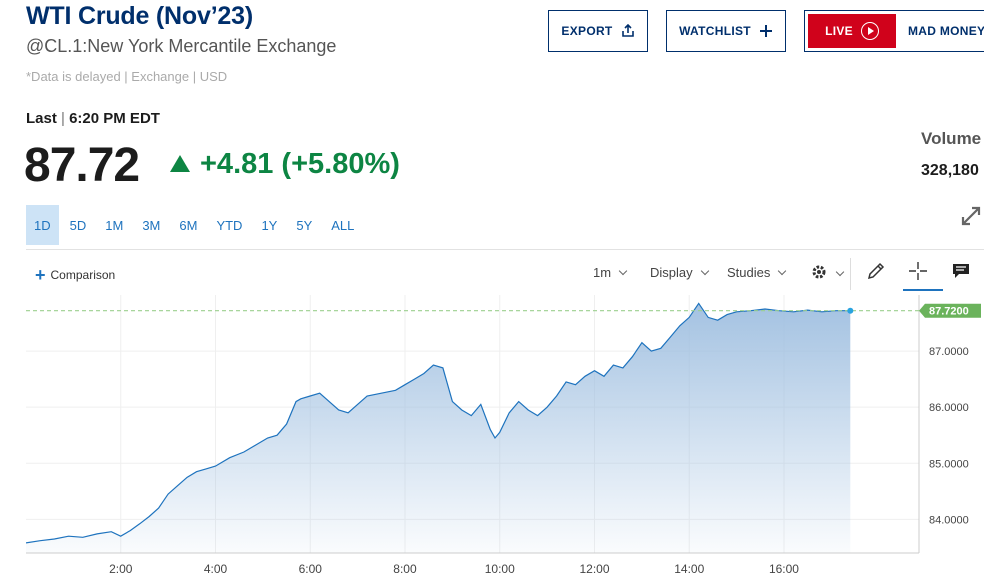 This screenshot has height=584, width=984. Describe the element at coordinates (766, 31) in the screenshot. I see `plus-icon` at that location.